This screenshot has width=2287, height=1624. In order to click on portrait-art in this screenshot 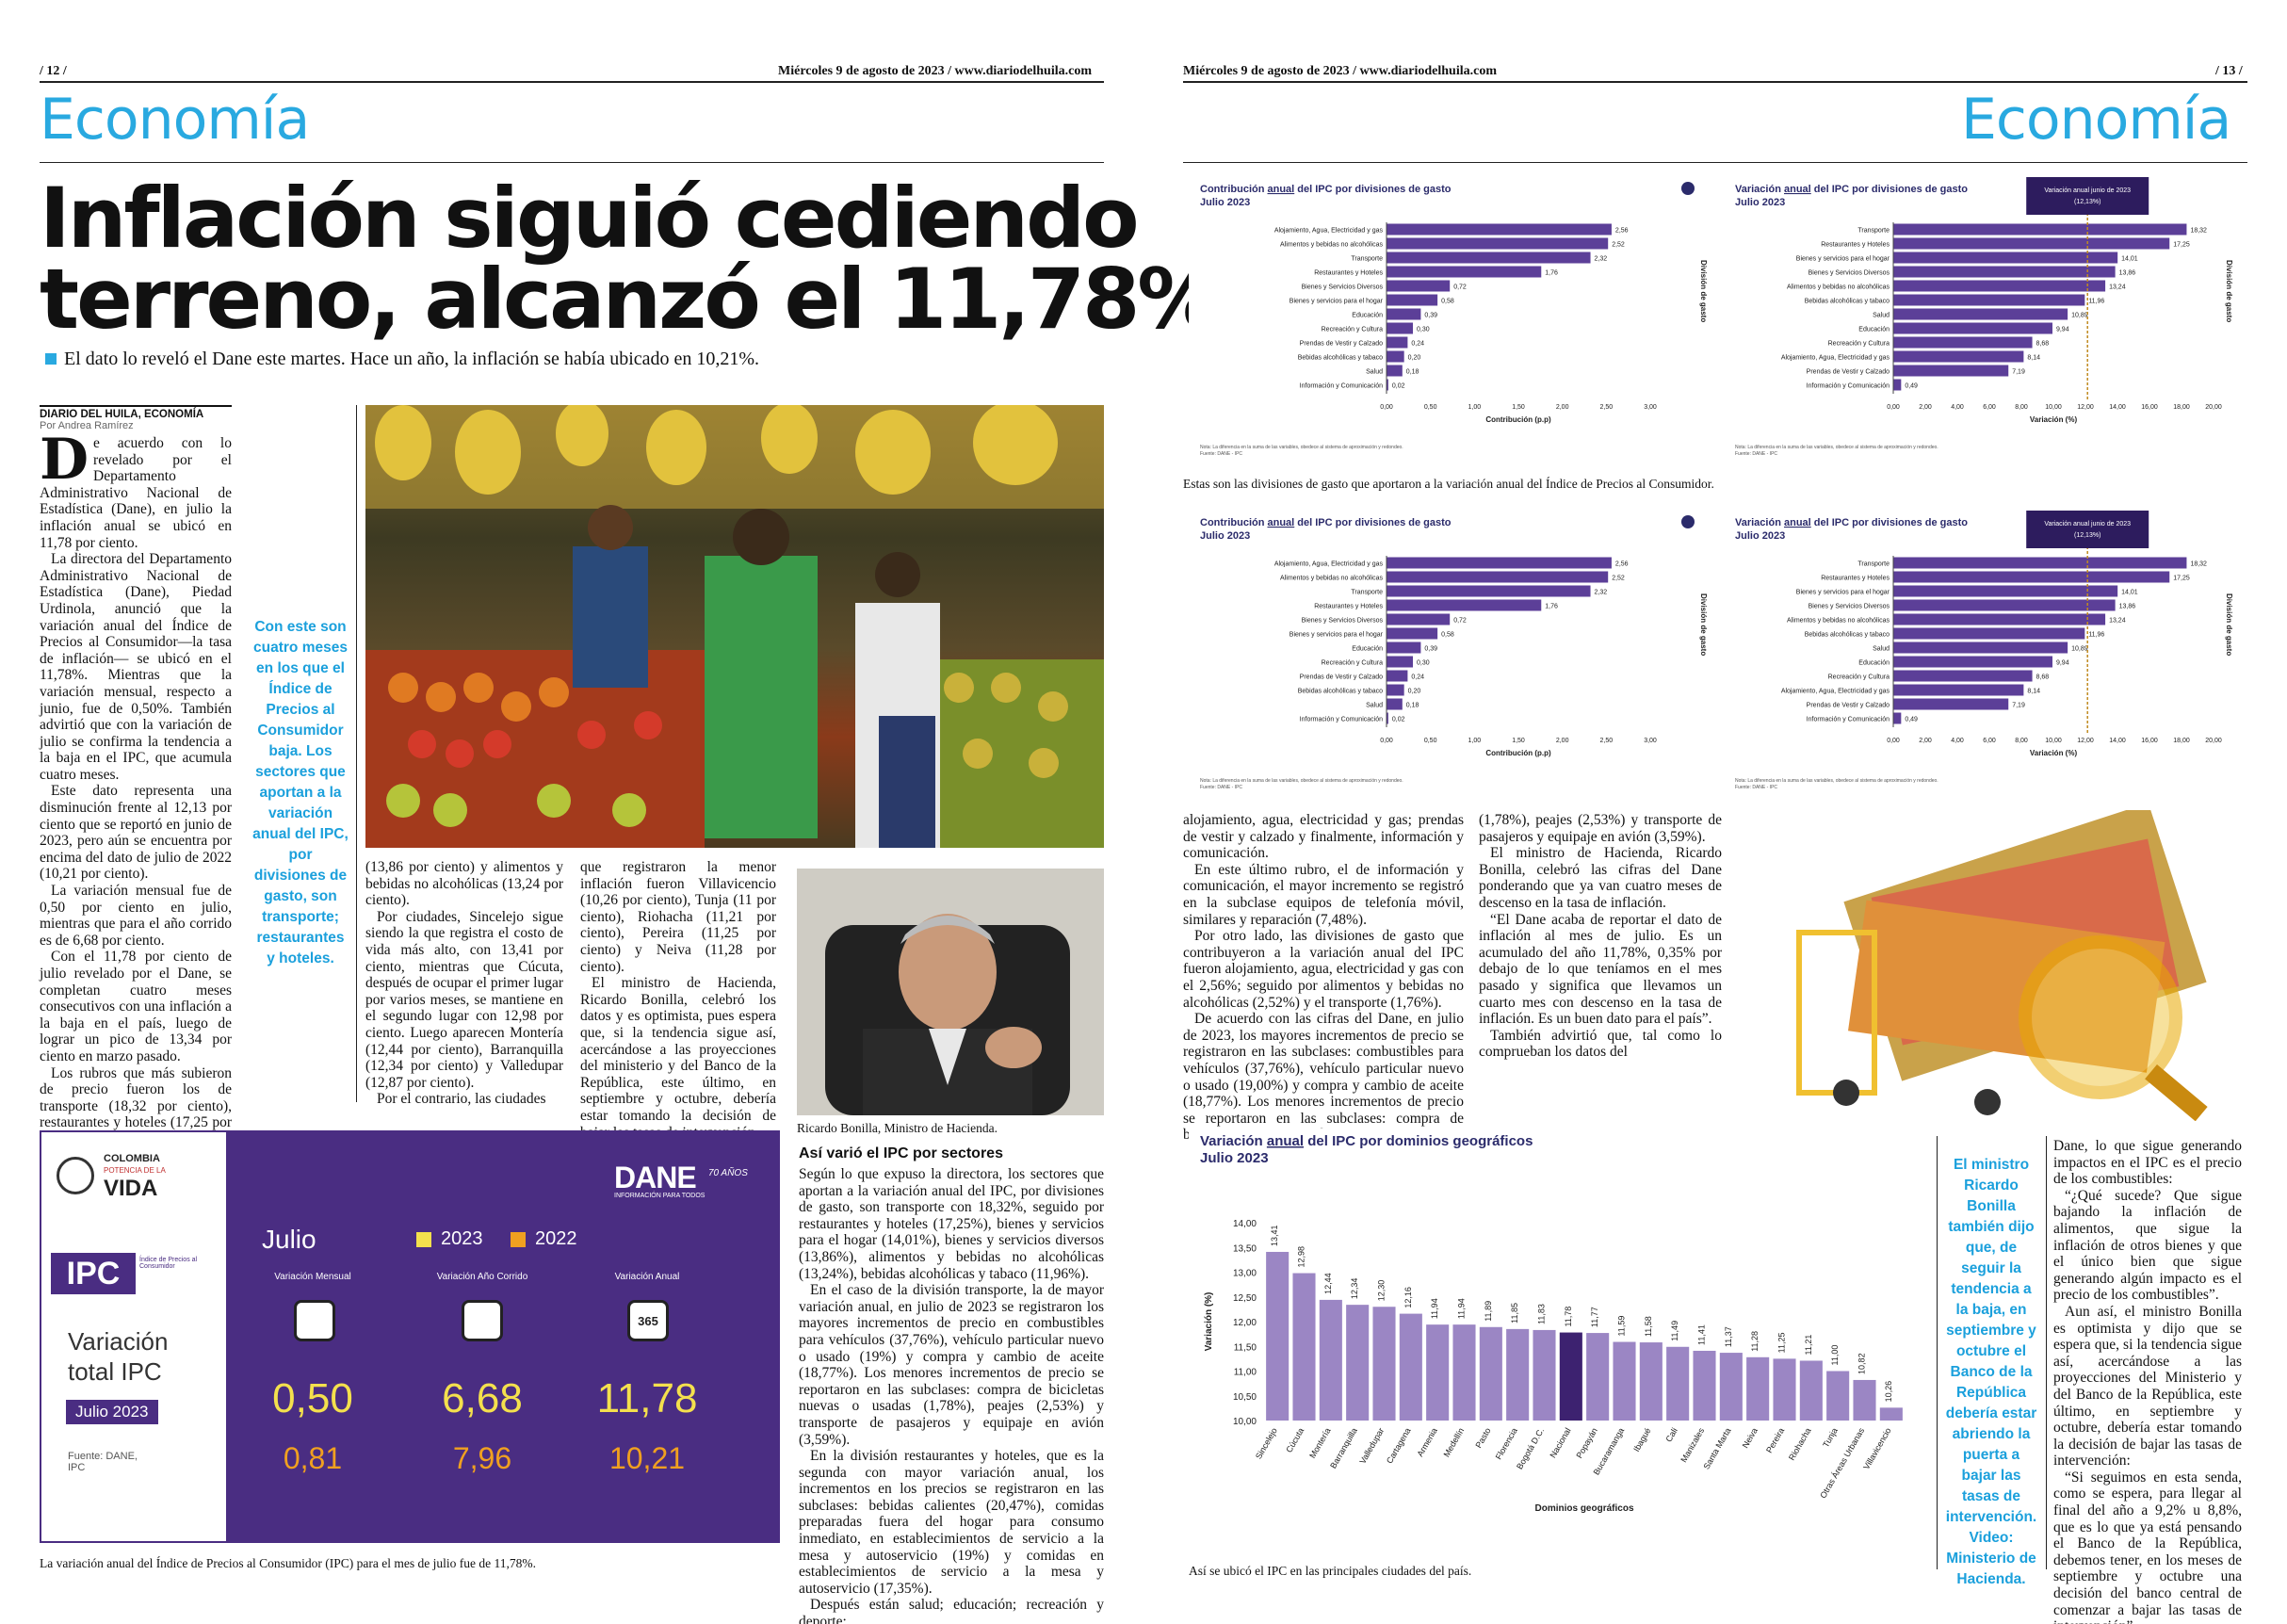, I will do `click(951, 992)`.